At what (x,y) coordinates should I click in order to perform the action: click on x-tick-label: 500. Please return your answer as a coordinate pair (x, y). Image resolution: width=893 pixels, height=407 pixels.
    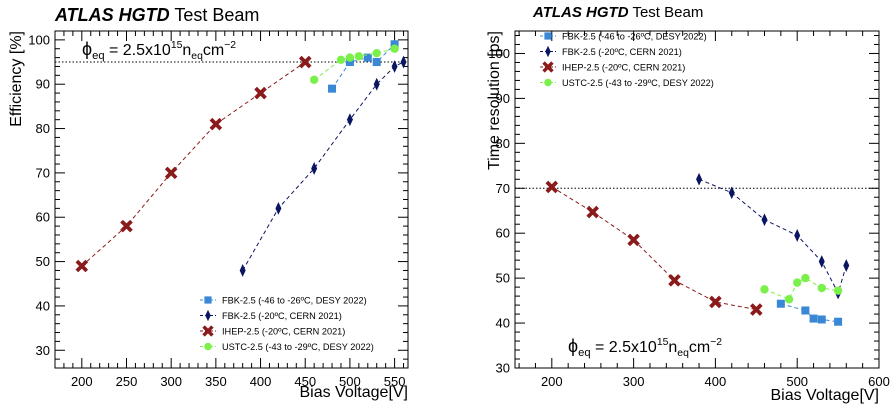
    Looking at the image, I should click on (797, 381).